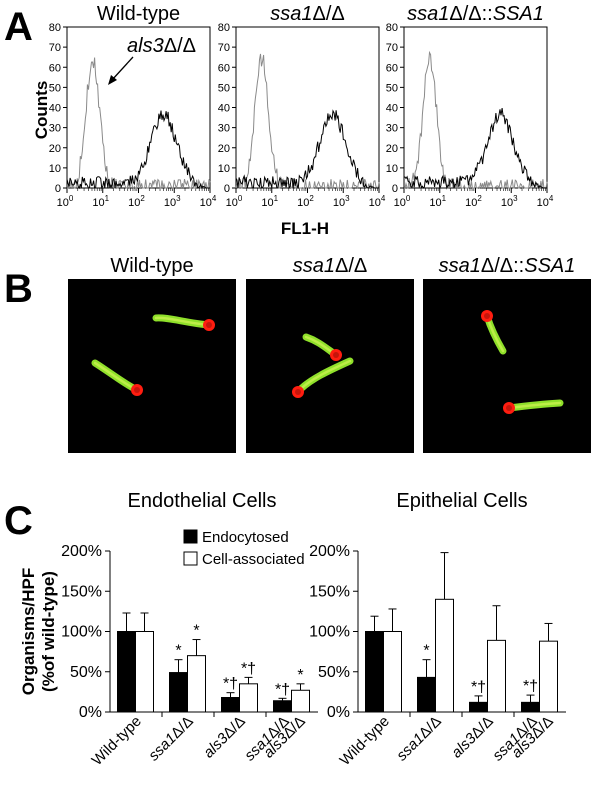 This screenshot has height=800, width=605. Describe the element at coordinates (48, 631) in the screenshot. I see `chart-y-label: (%of wild-type)` at that location.